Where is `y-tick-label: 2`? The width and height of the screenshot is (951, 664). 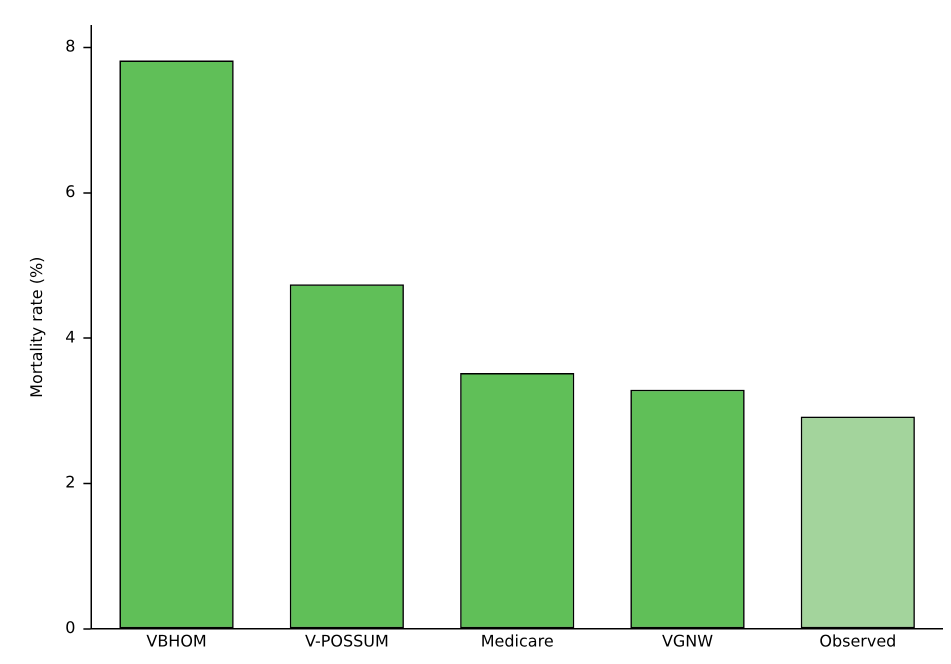
y-tick-label: 2 is located at coordinates (70, 482).